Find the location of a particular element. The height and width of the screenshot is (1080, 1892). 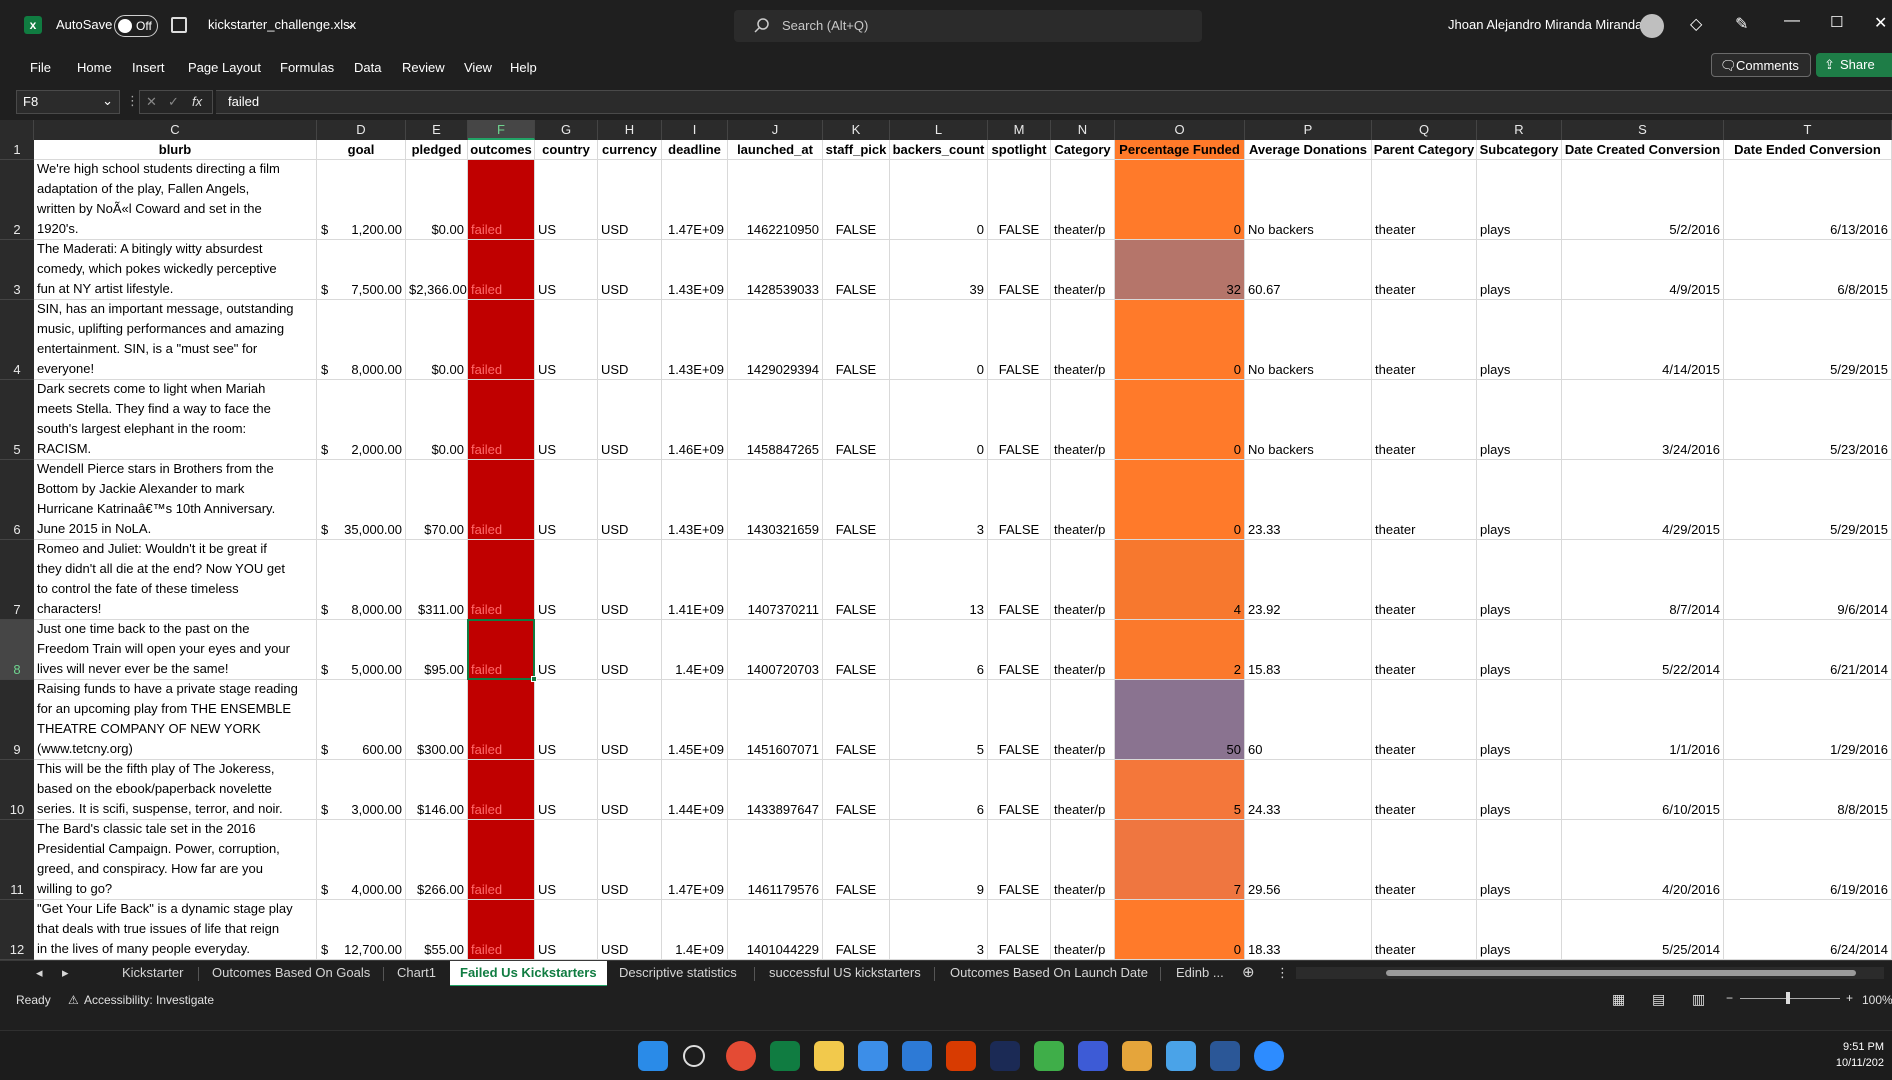

created-cell: 4/14/2015 is located at coordinates (1643, 340).